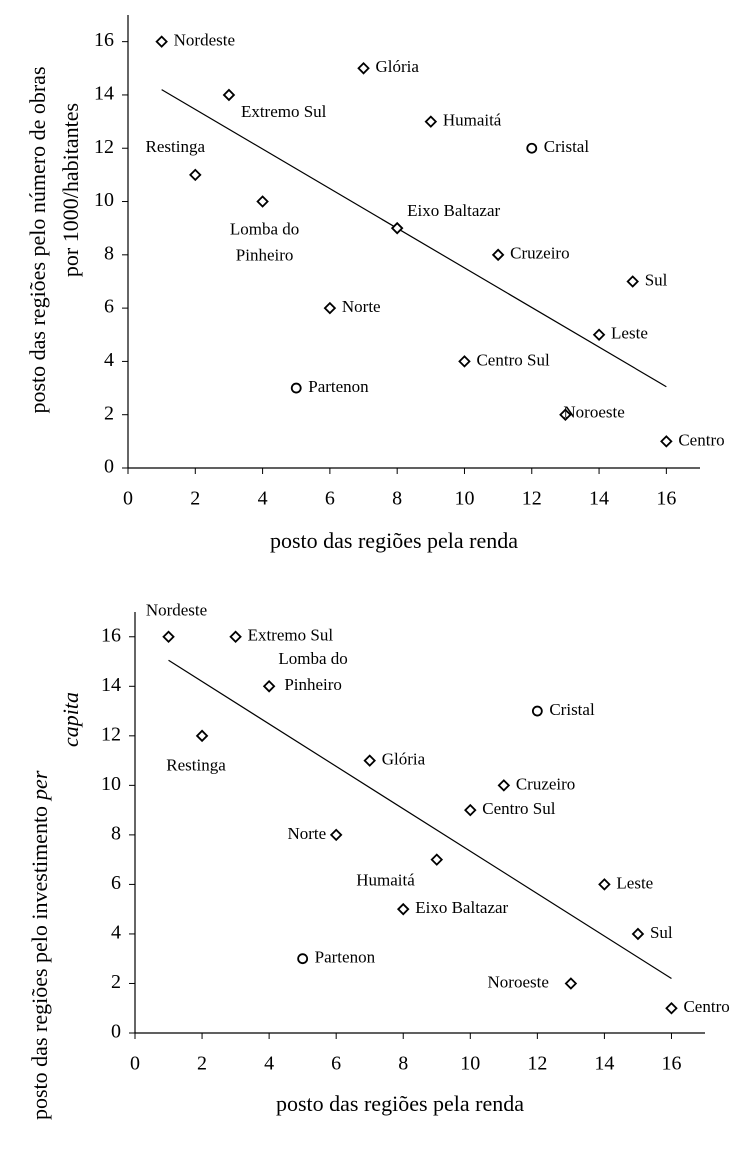 This screenshot has height=1152, width=742. Describe the element at coordinates (39, 963) in the screenshot. I see `y-axis-title-part: posto das regiões pelo investimento` at that location.